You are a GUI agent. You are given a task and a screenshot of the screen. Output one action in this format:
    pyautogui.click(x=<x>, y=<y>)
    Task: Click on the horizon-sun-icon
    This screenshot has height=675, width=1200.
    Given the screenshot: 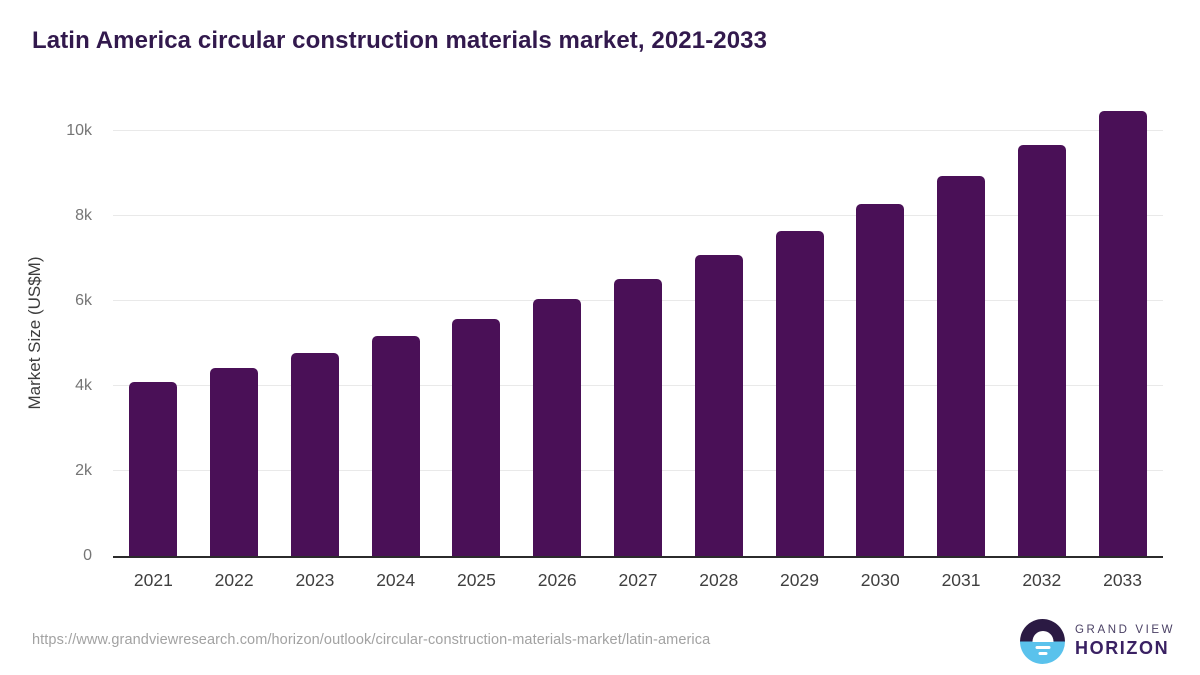 What is the action you would take?
    pyautogui.click(x=1042, y=641)
    